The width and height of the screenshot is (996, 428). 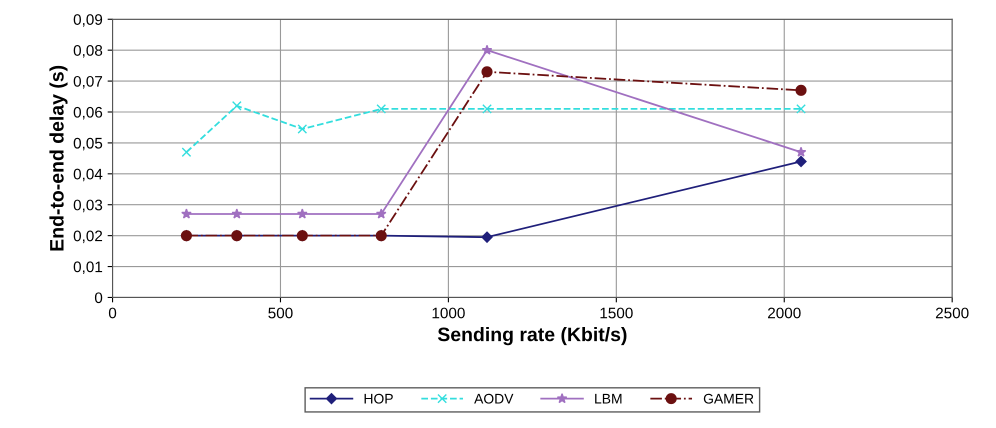 I want to click on y-tick-label: 0,04, so click(x=88, y=175).